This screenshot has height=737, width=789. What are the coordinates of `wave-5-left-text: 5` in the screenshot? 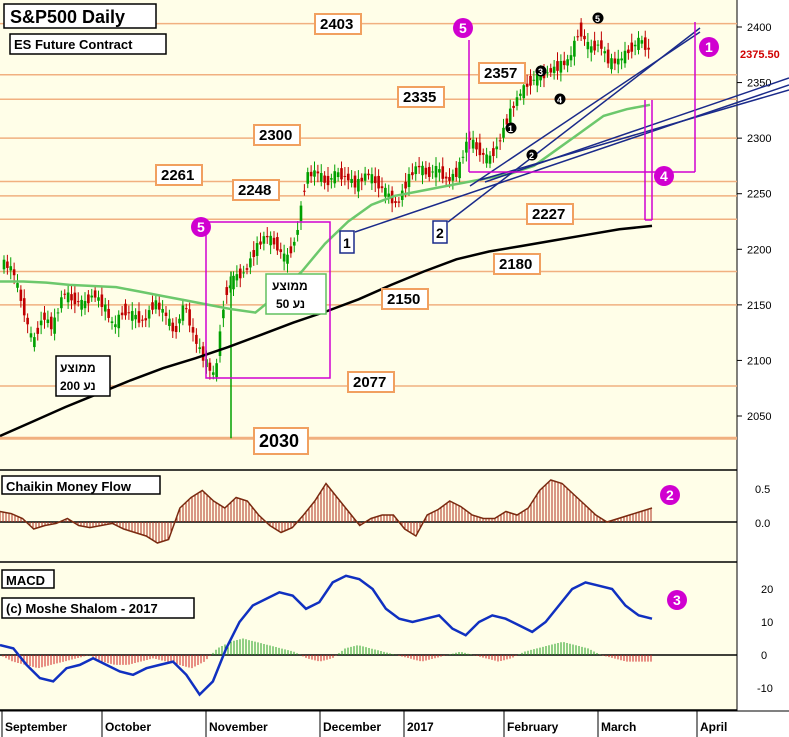 It's located at (201, 227).